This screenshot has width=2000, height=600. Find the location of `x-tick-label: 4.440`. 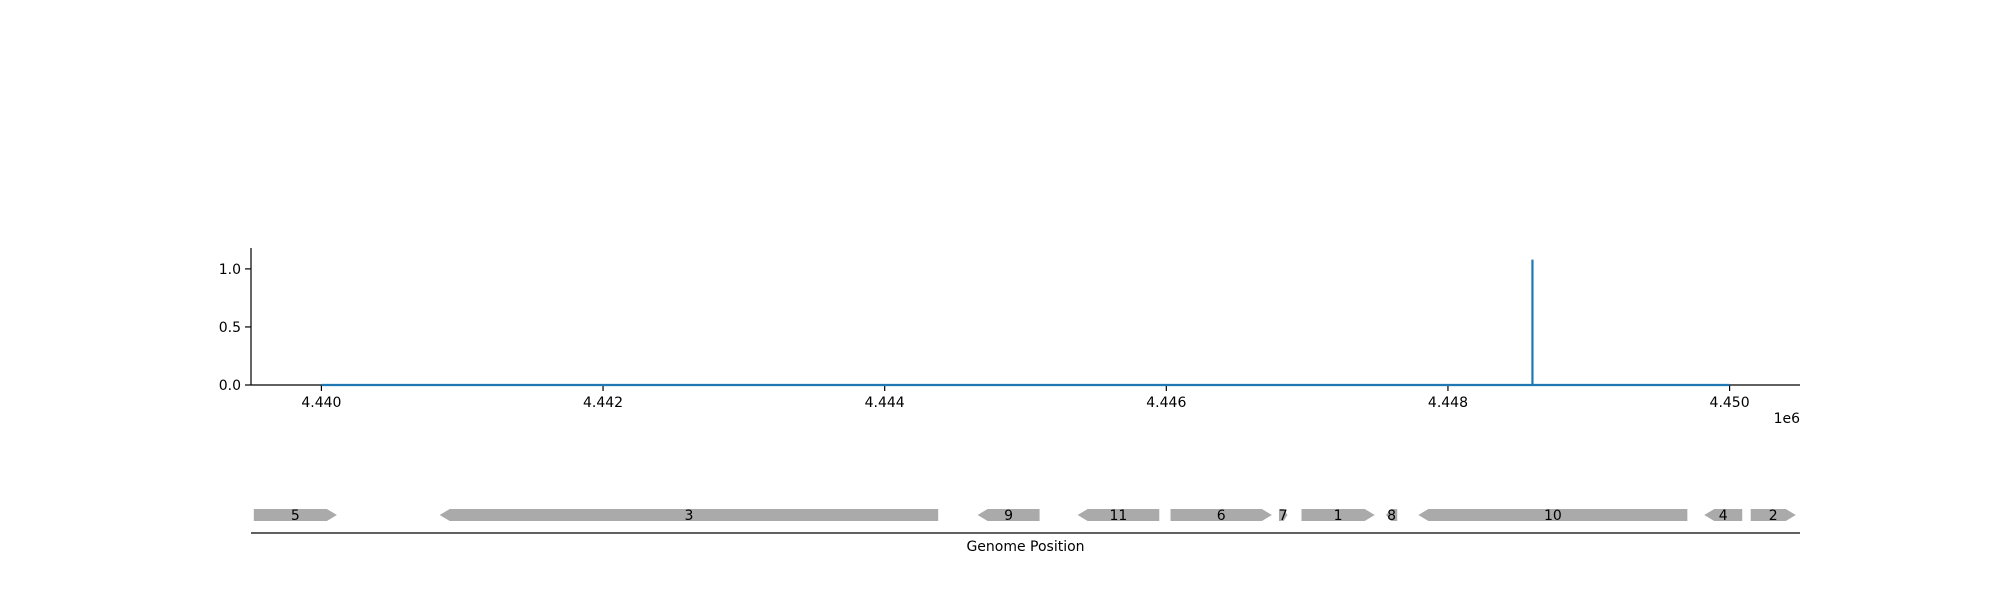

x-tick-label: 4.440 is located at coordinates (321, 403).